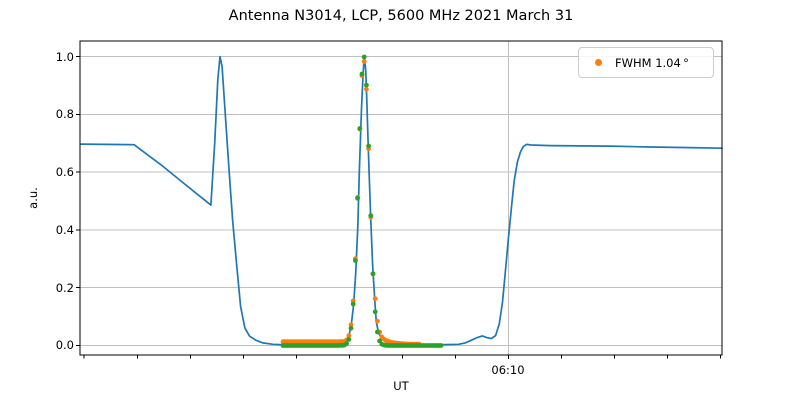 The height and width of the screenshot is (400, 800). I want to click on y-axis-label: a.u., so click(33, 198).